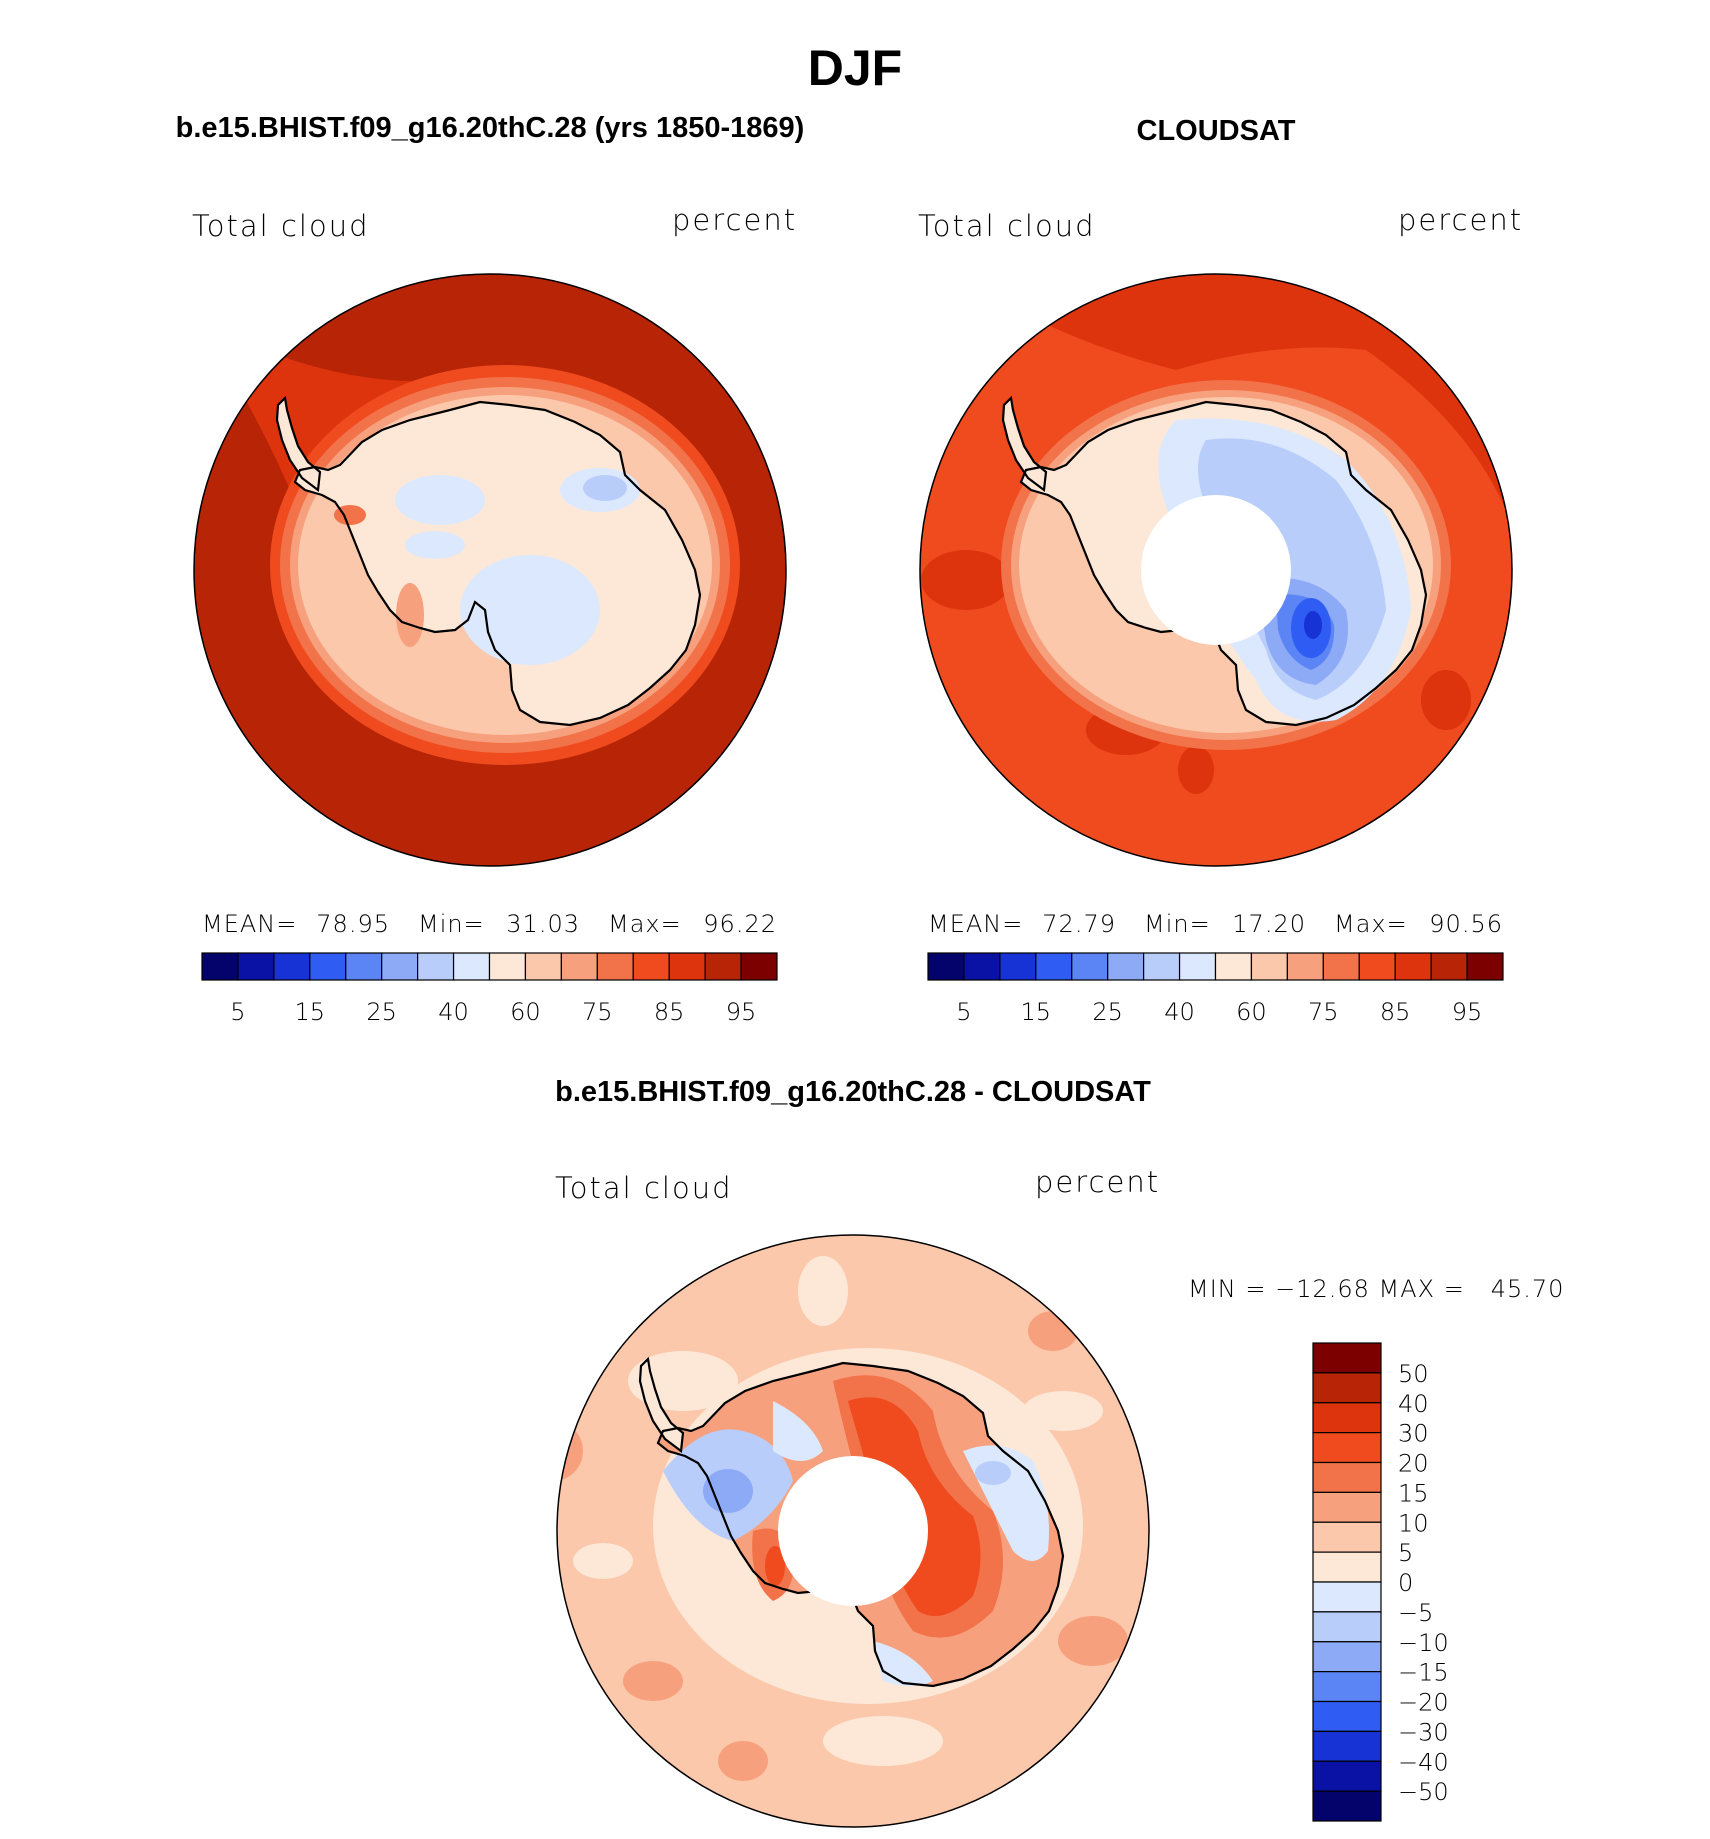 This screenshot has width=1710, height=1839. Describe the element at coordinates (1423, 1703) in the screenshot. I see `colorbar-tick-label: −20` at that location.